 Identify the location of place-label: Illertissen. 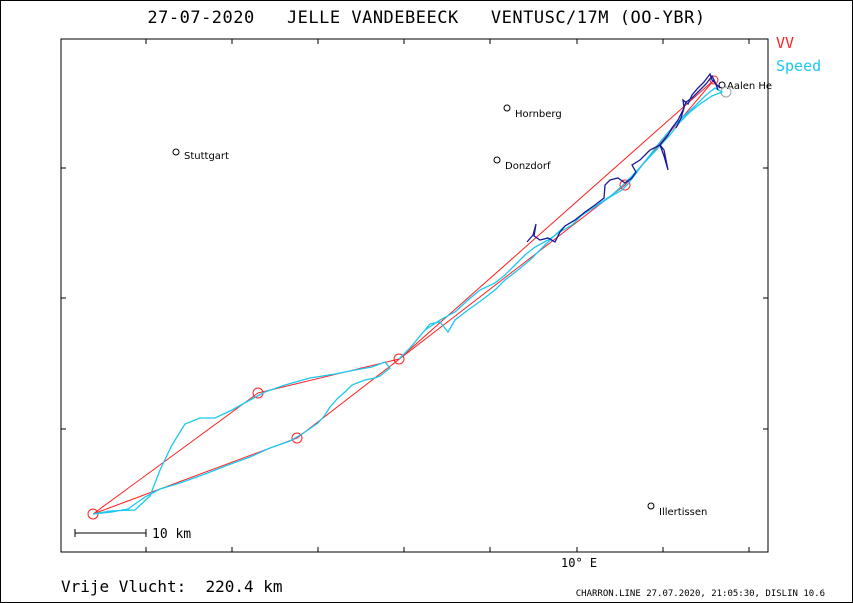
(683, 512).